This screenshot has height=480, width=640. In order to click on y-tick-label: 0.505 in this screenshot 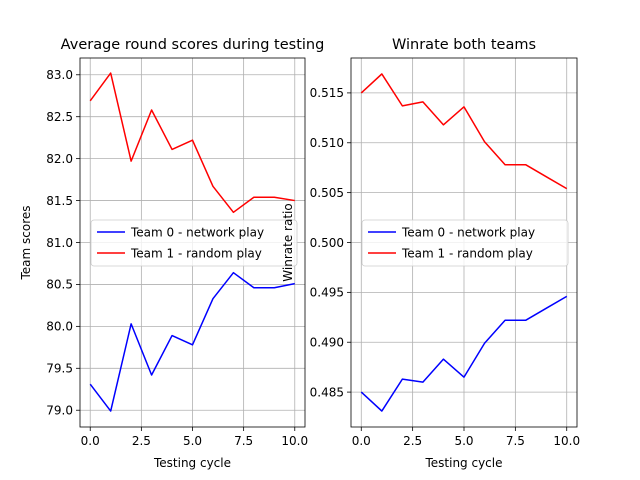, I will do `click(327, 193)`.